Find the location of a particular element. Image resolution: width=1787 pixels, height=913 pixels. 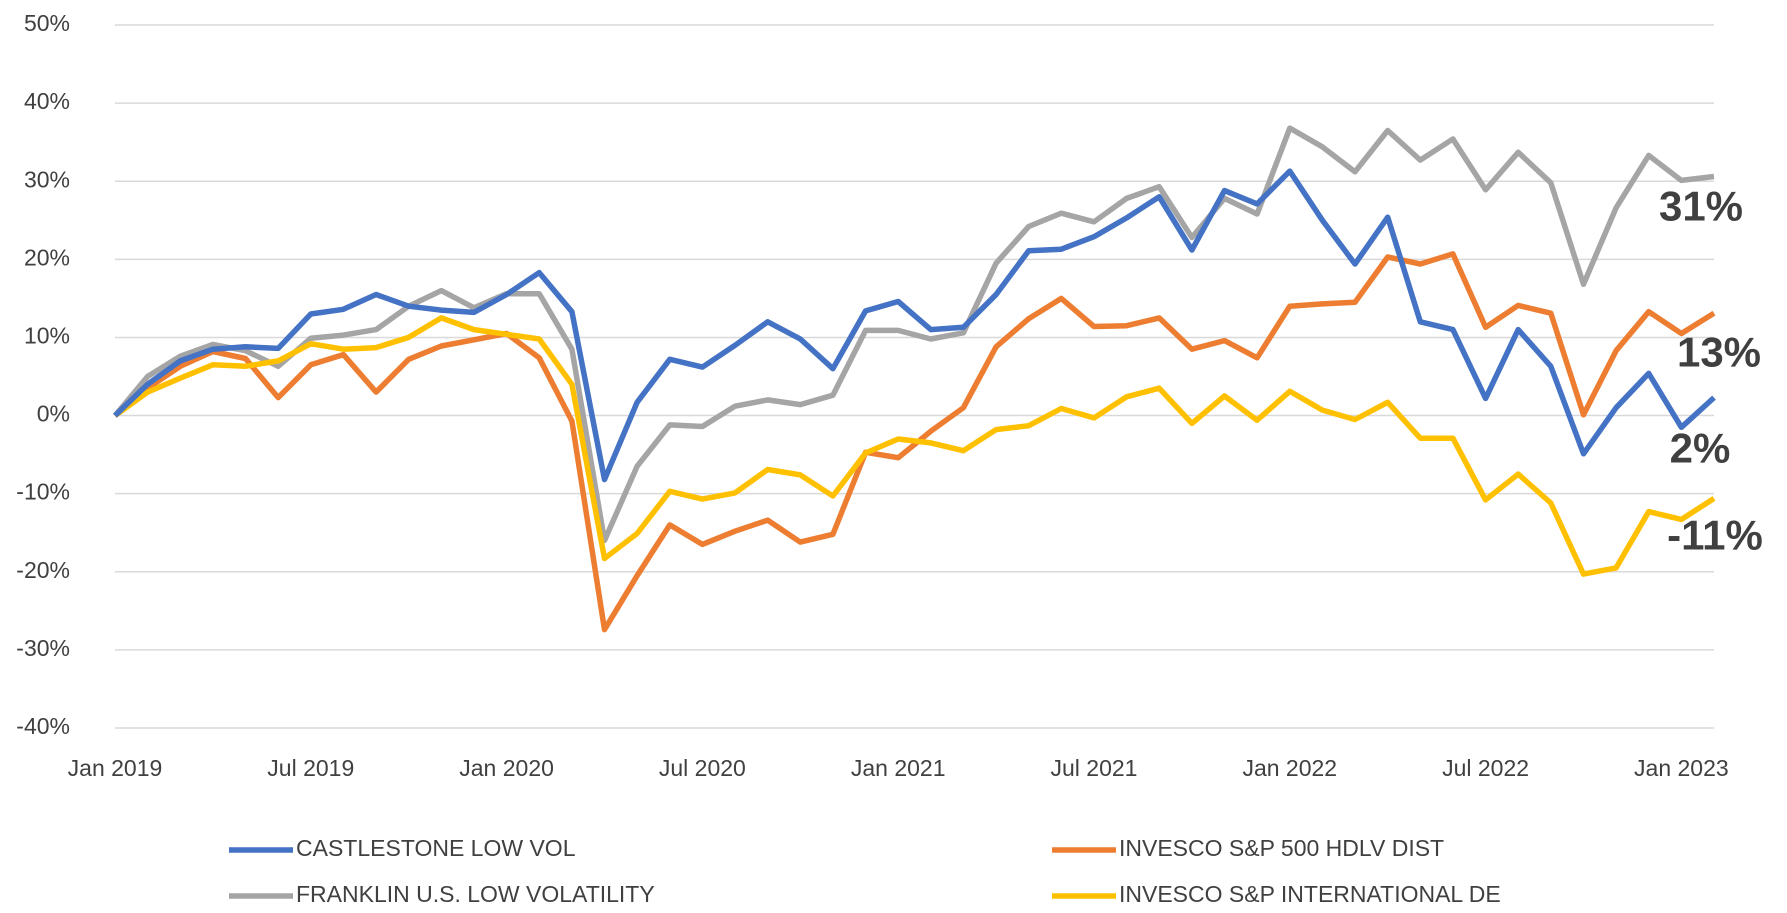

x-tick-label: Jul 2022 is located at coordinates (1485, 768).